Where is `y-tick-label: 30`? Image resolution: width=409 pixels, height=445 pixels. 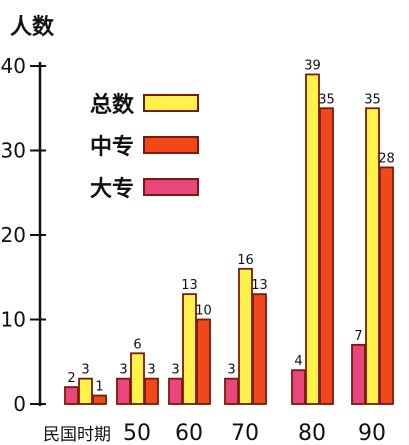 y-tick-label: 30 is located at coordinates (13, 151).